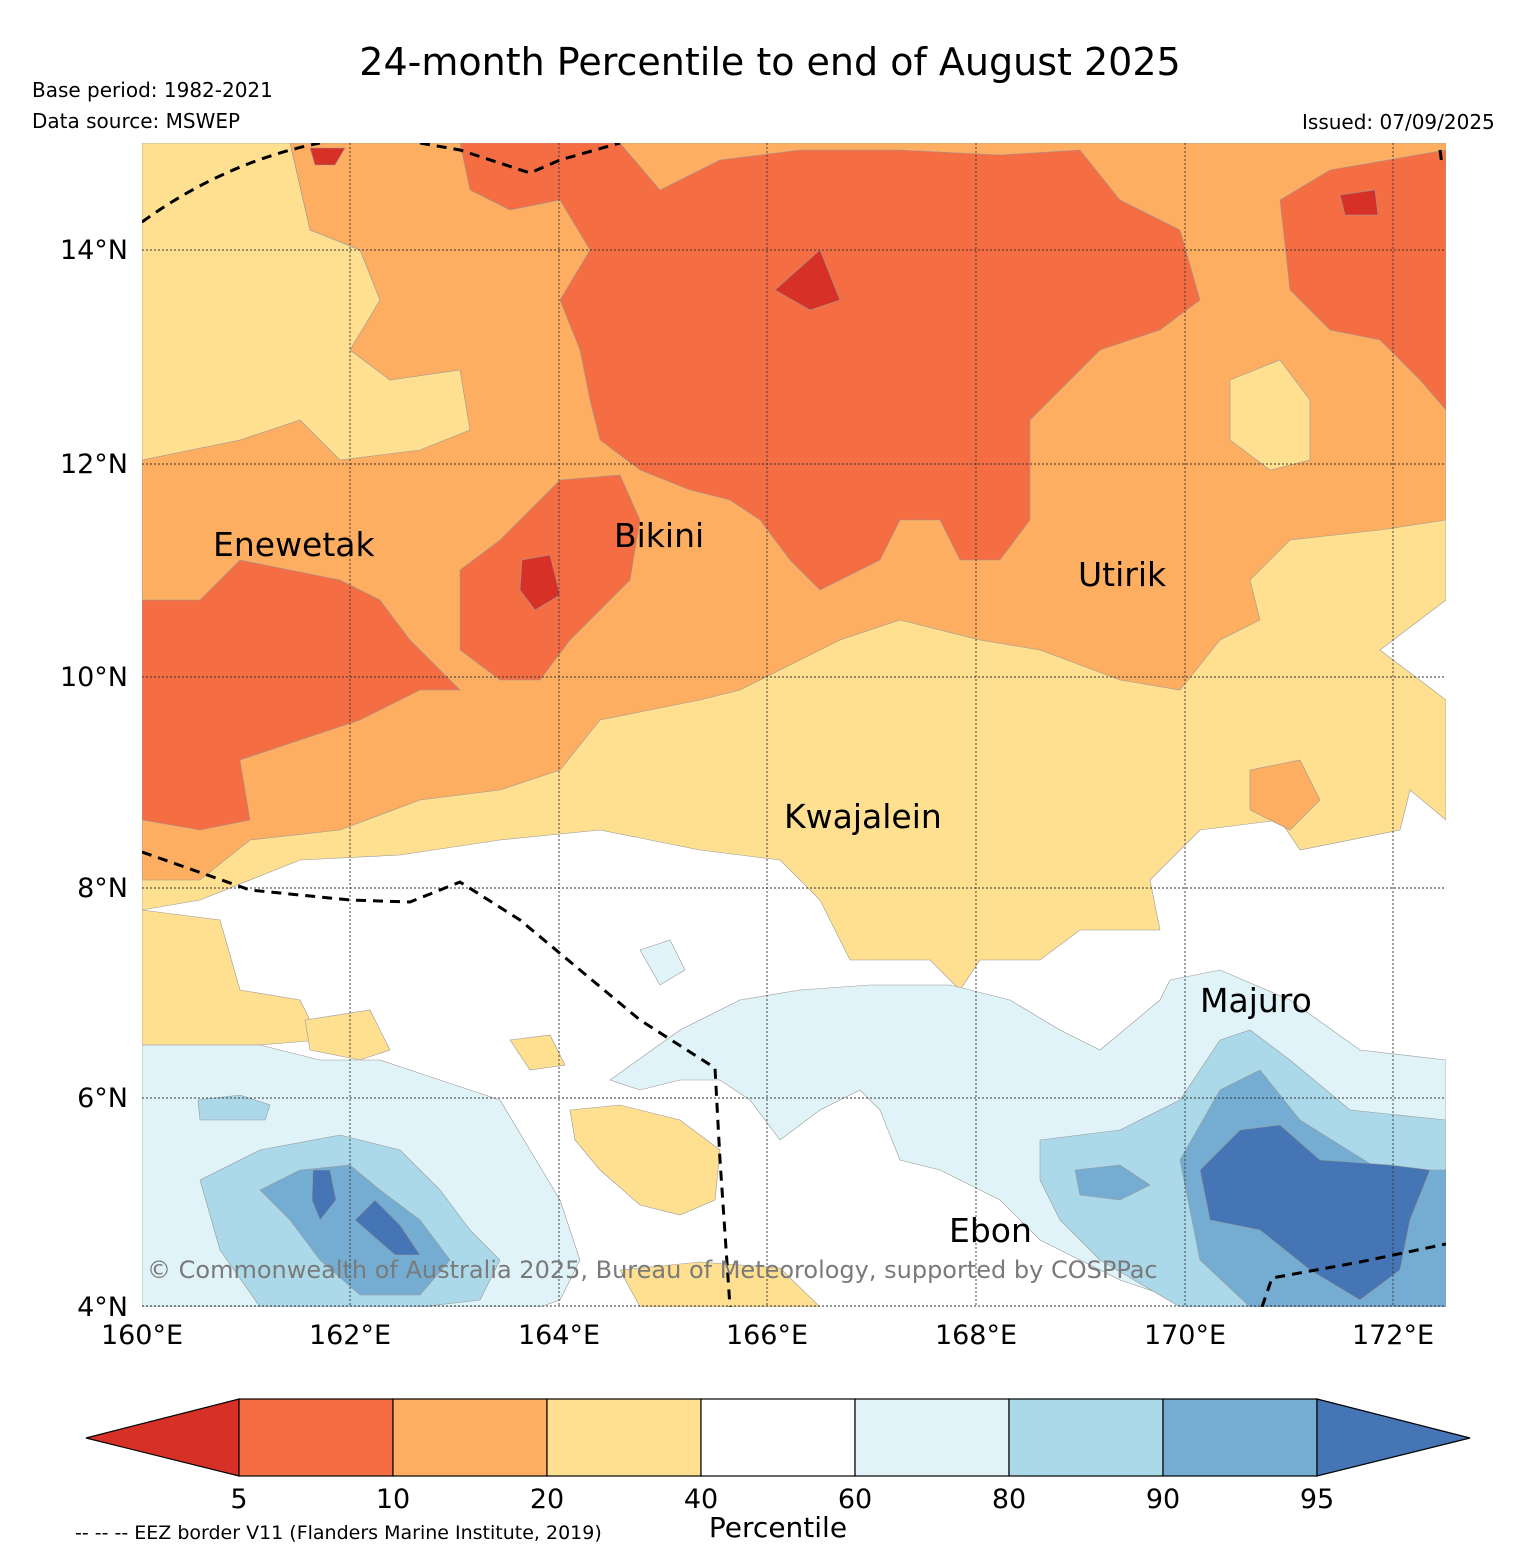  I want to click on lat-label-4n: 4°N, so click(102, 1307).